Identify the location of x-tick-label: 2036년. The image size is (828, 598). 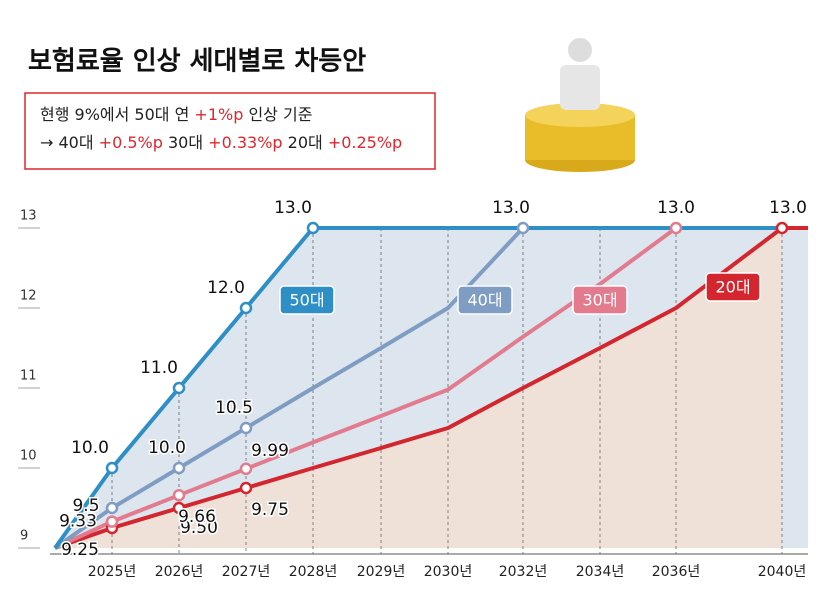
(676, 572).